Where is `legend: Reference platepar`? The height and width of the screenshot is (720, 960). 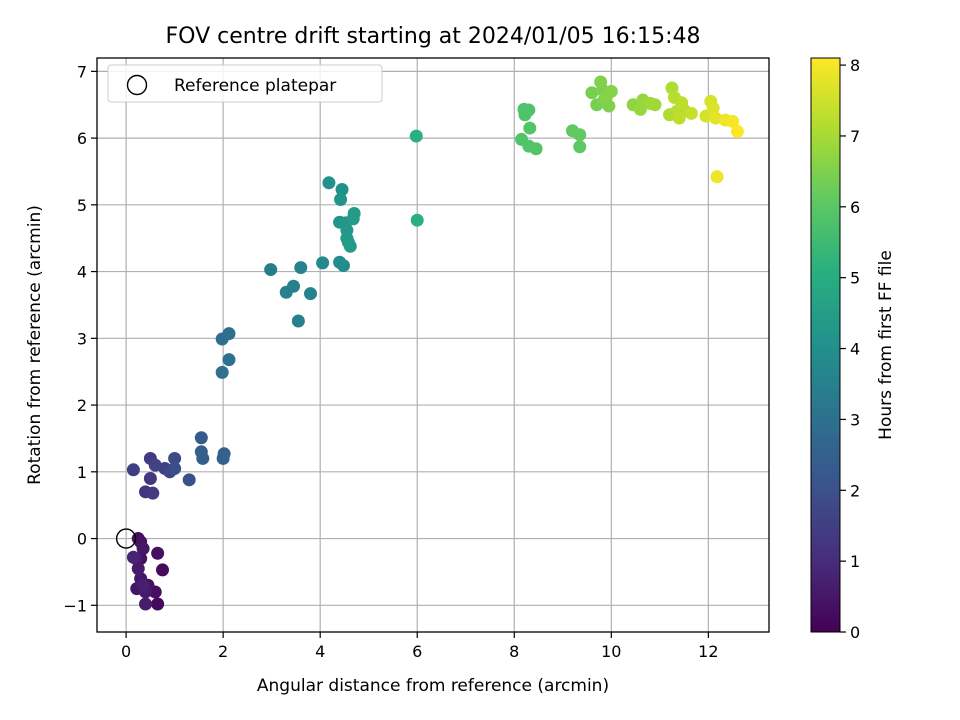
legend: Reference platepar is located at coordinates (245, 83).